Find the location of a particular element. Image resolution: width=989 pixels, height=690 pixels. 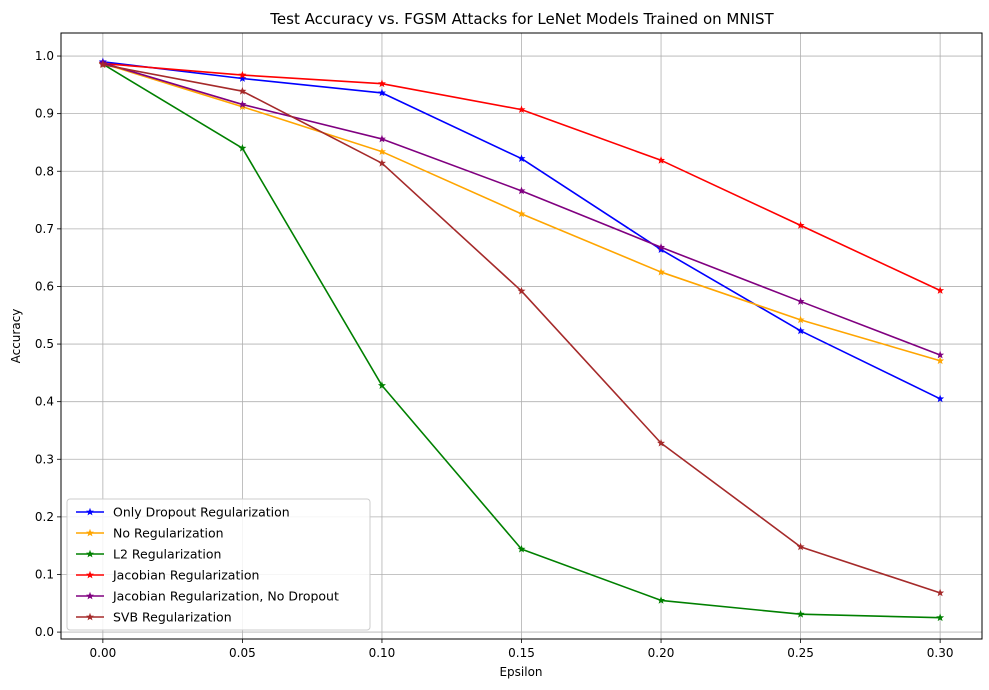

legend-item: Jacobian Regularization, No Dropout is located at coordinates (207, 596).